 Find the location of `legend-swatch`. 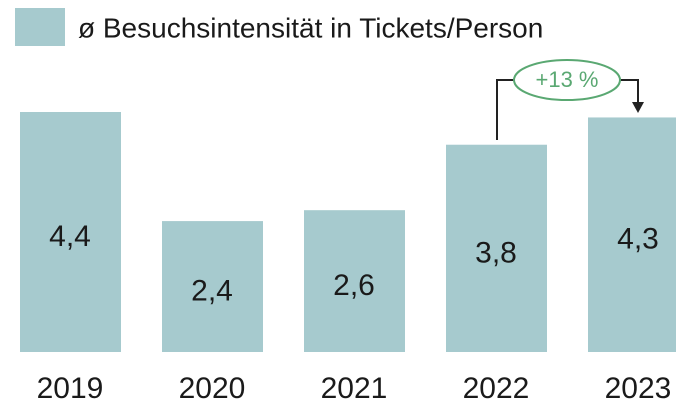

legend-swatch is located at coordinates (40, 27).